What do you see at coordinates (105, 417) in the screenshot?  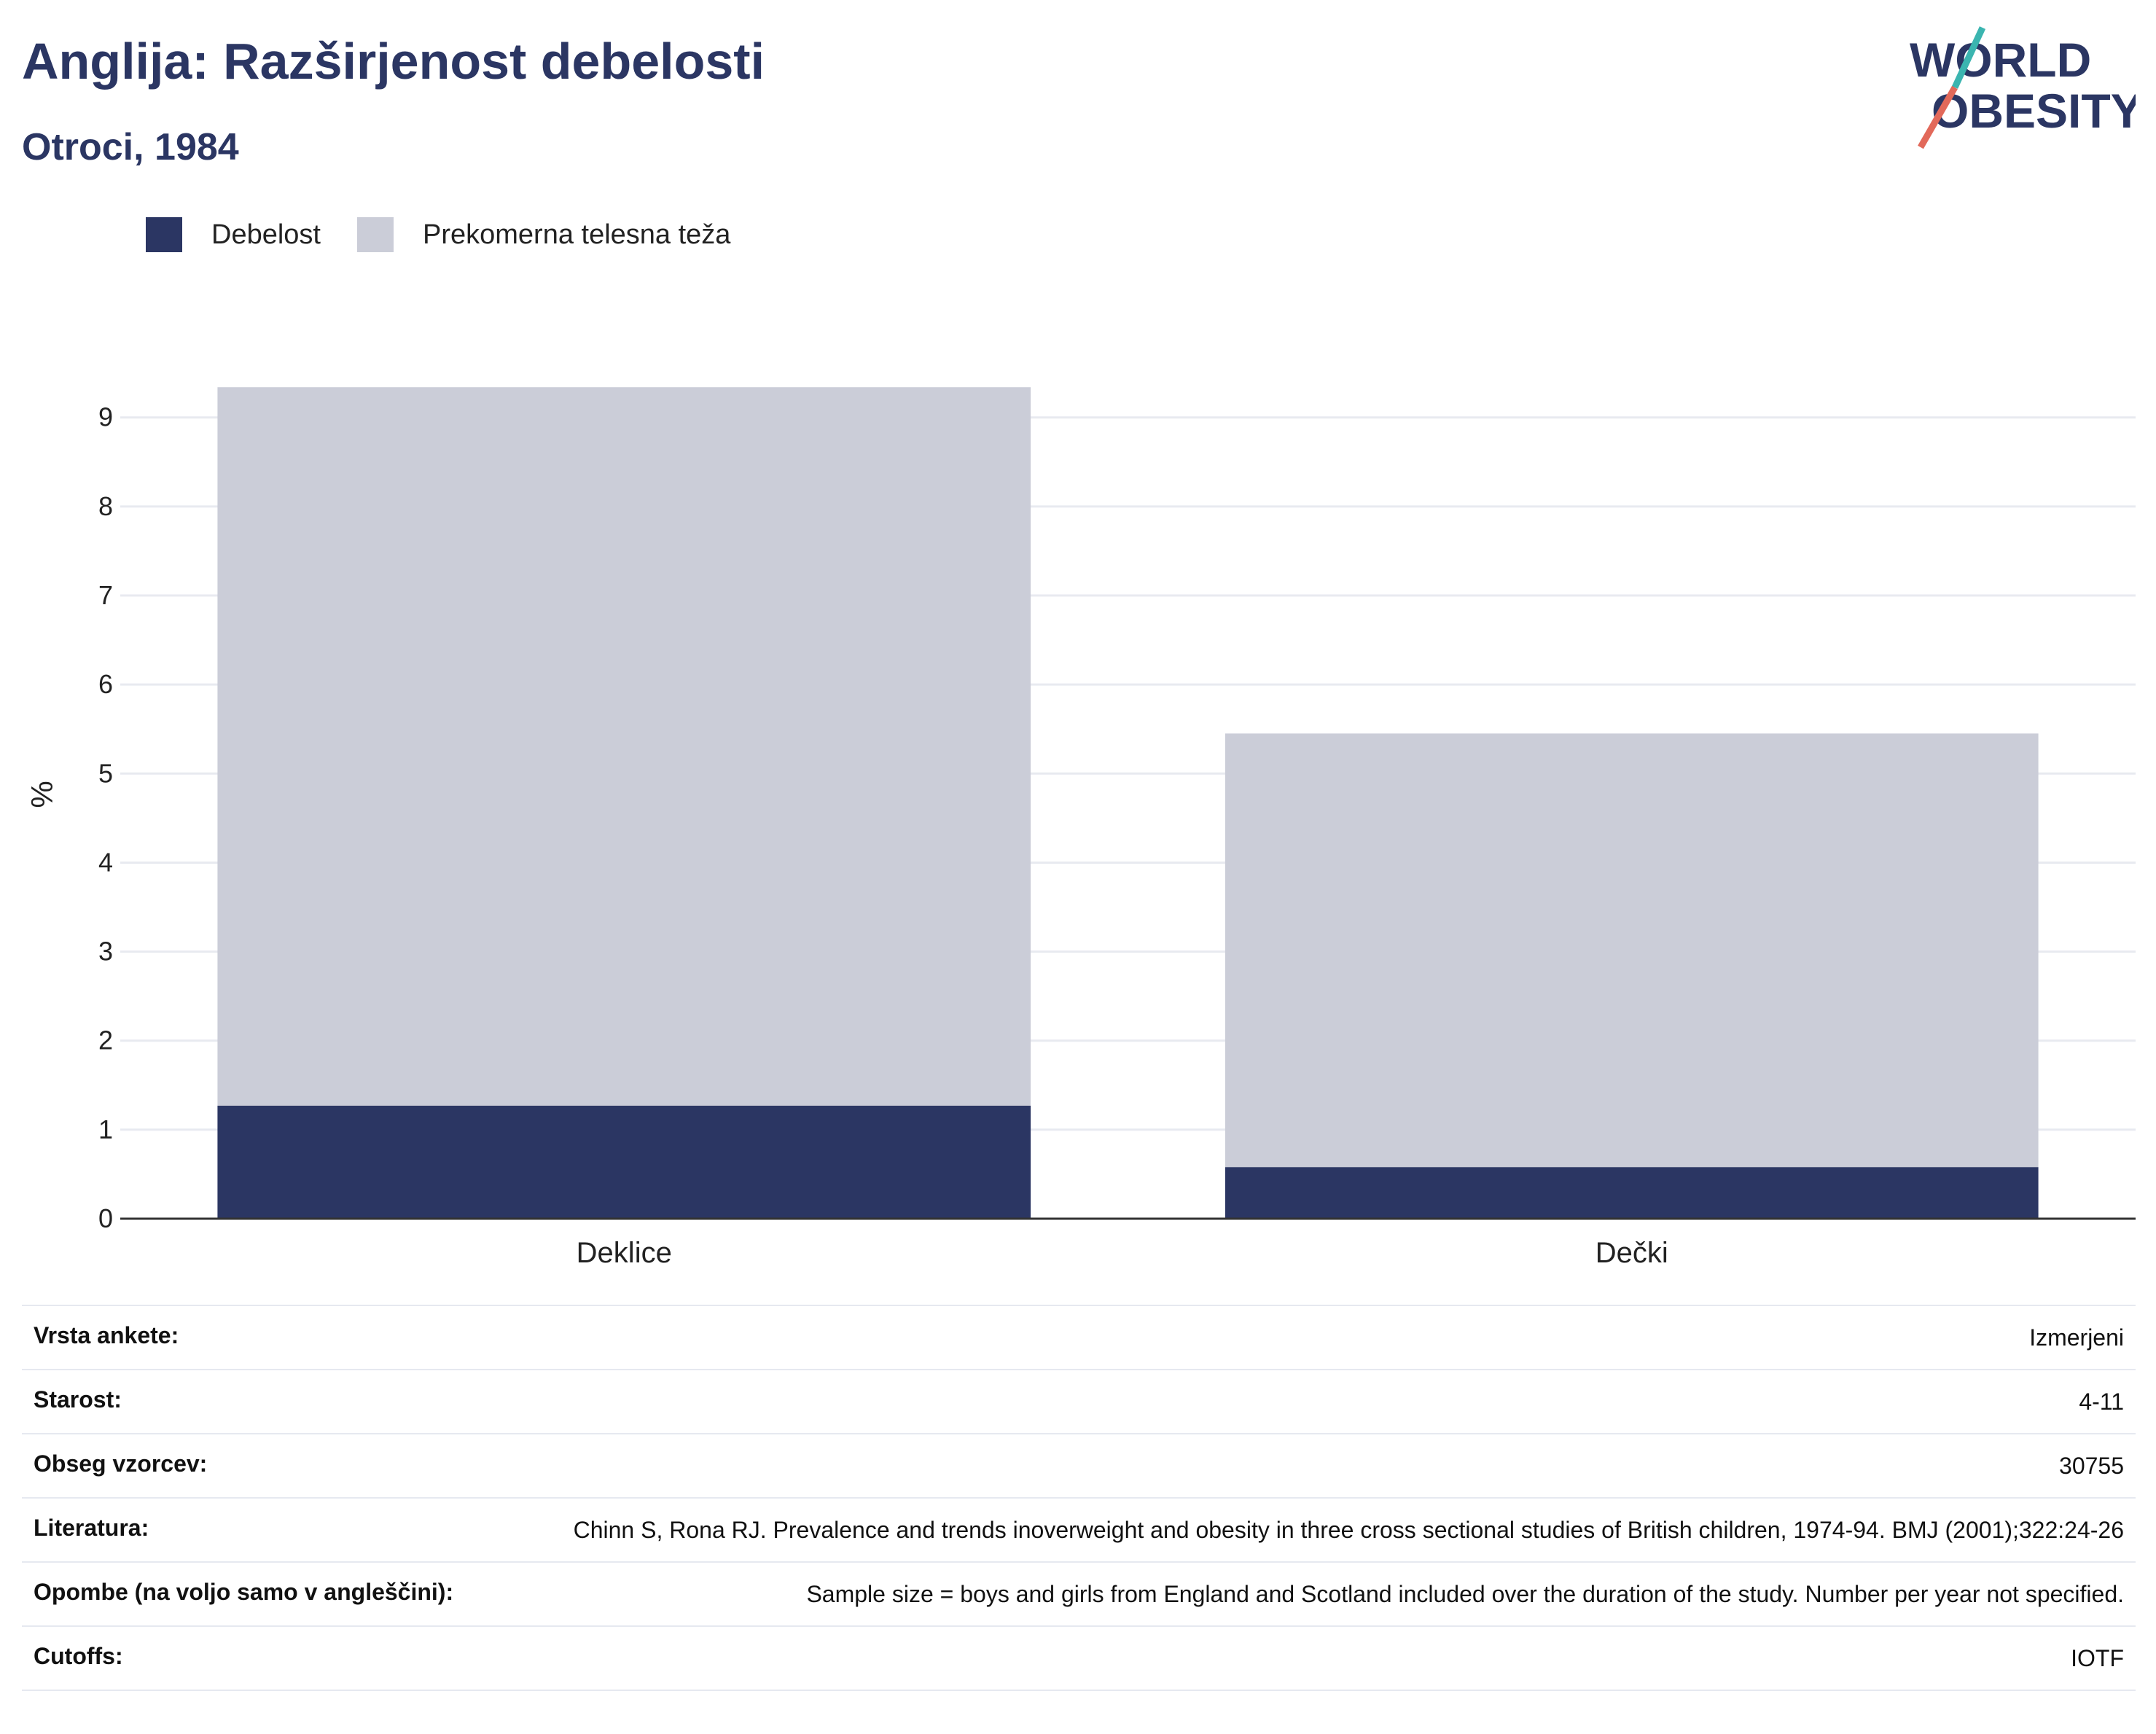 I see `y-tick-label: 9` at bounding box center [105, 417].